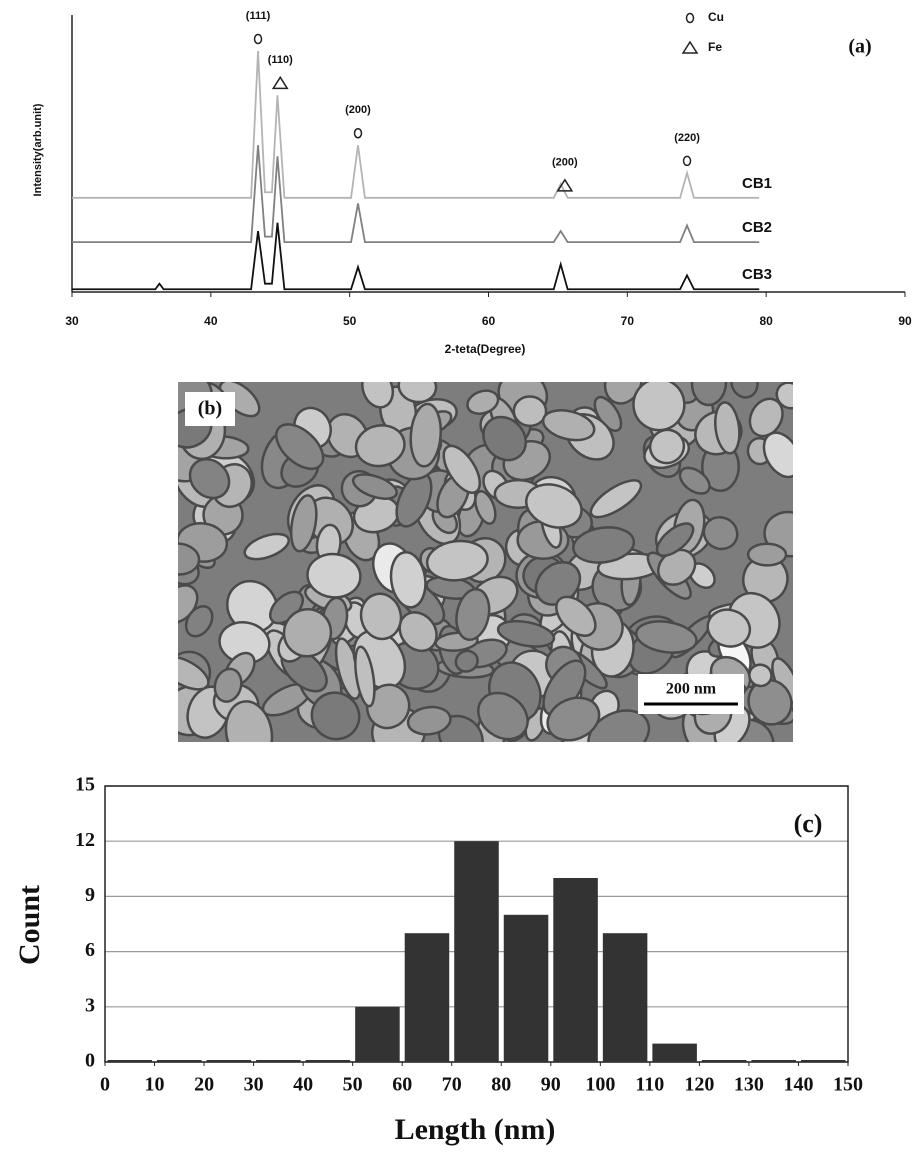 The image size is (917, 1155). I want to click on panel-label: (b), so click(210, 409).